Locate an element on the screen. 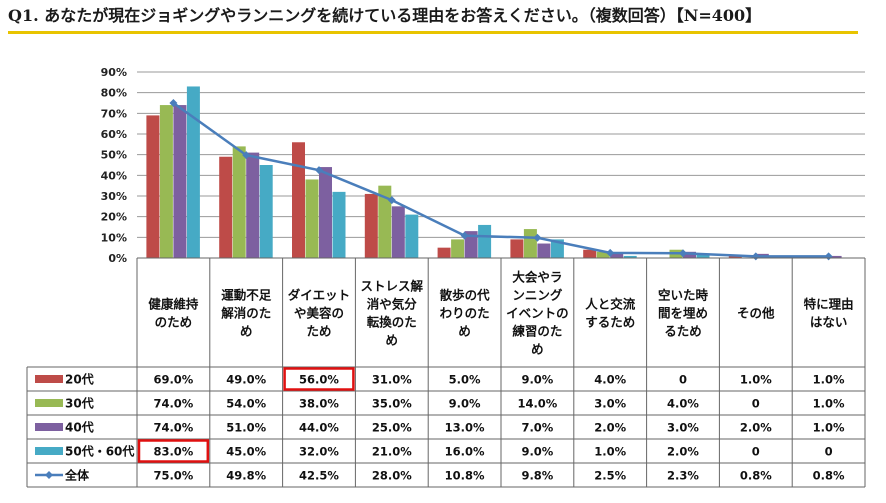 This screenshot has width=886, height=503. series-label: 40代 is located at coordinates (79, 427).